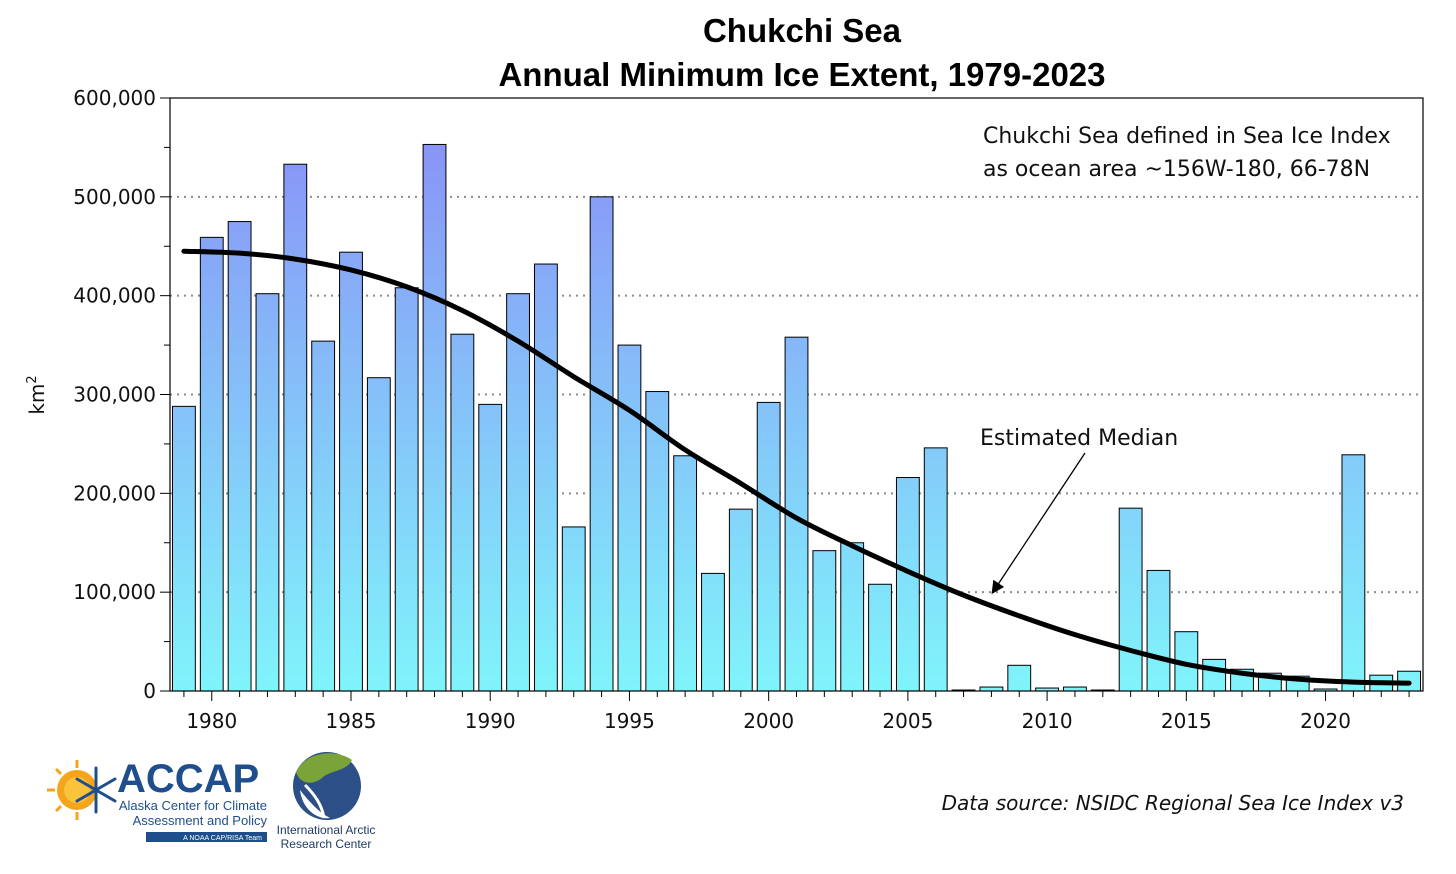 This screenshot has height=874, width=1456. I want to click on bar-1995, so click(629, 518).